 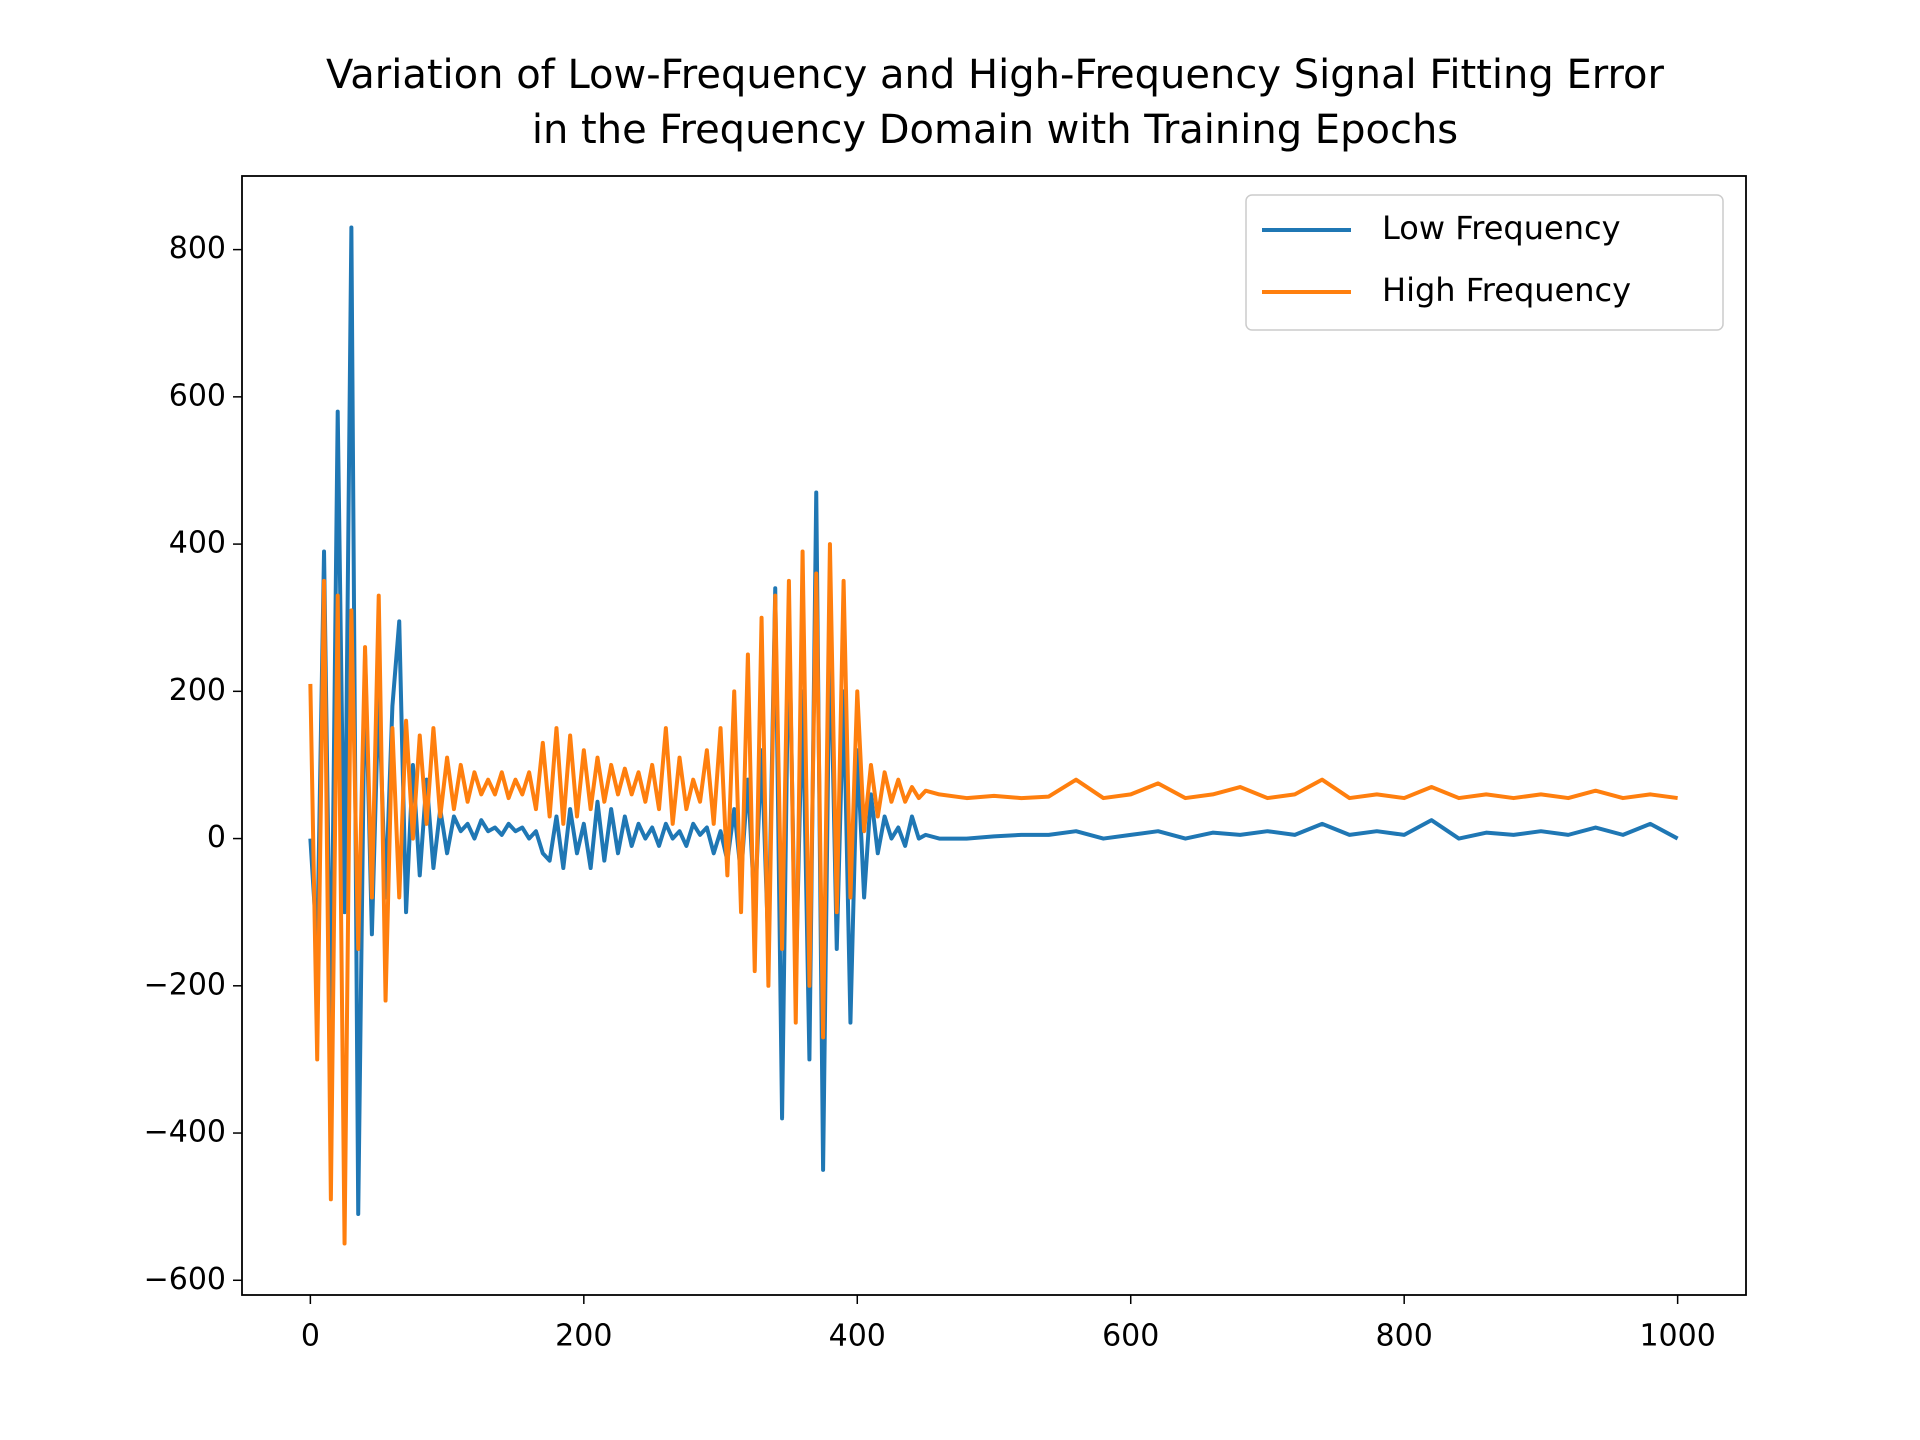 I want to click on y-tick-label: −200, so click(x=185, y=984).